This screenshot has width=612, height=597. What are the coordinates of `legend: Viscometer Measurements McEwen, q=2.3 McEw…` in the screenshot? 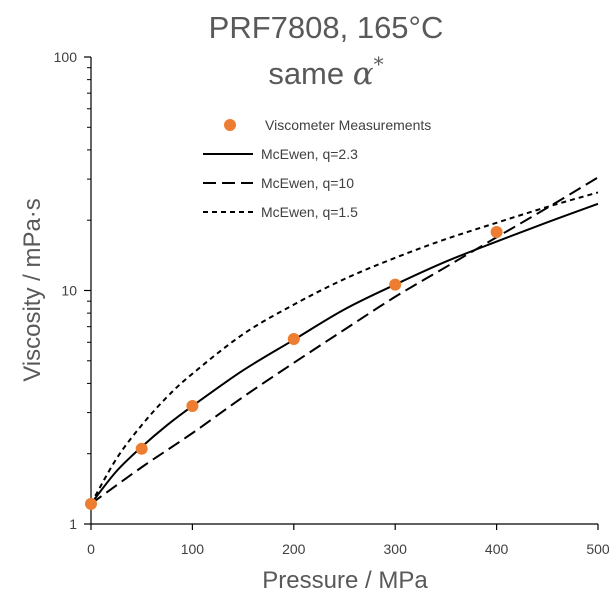 It's located at (317, 168).